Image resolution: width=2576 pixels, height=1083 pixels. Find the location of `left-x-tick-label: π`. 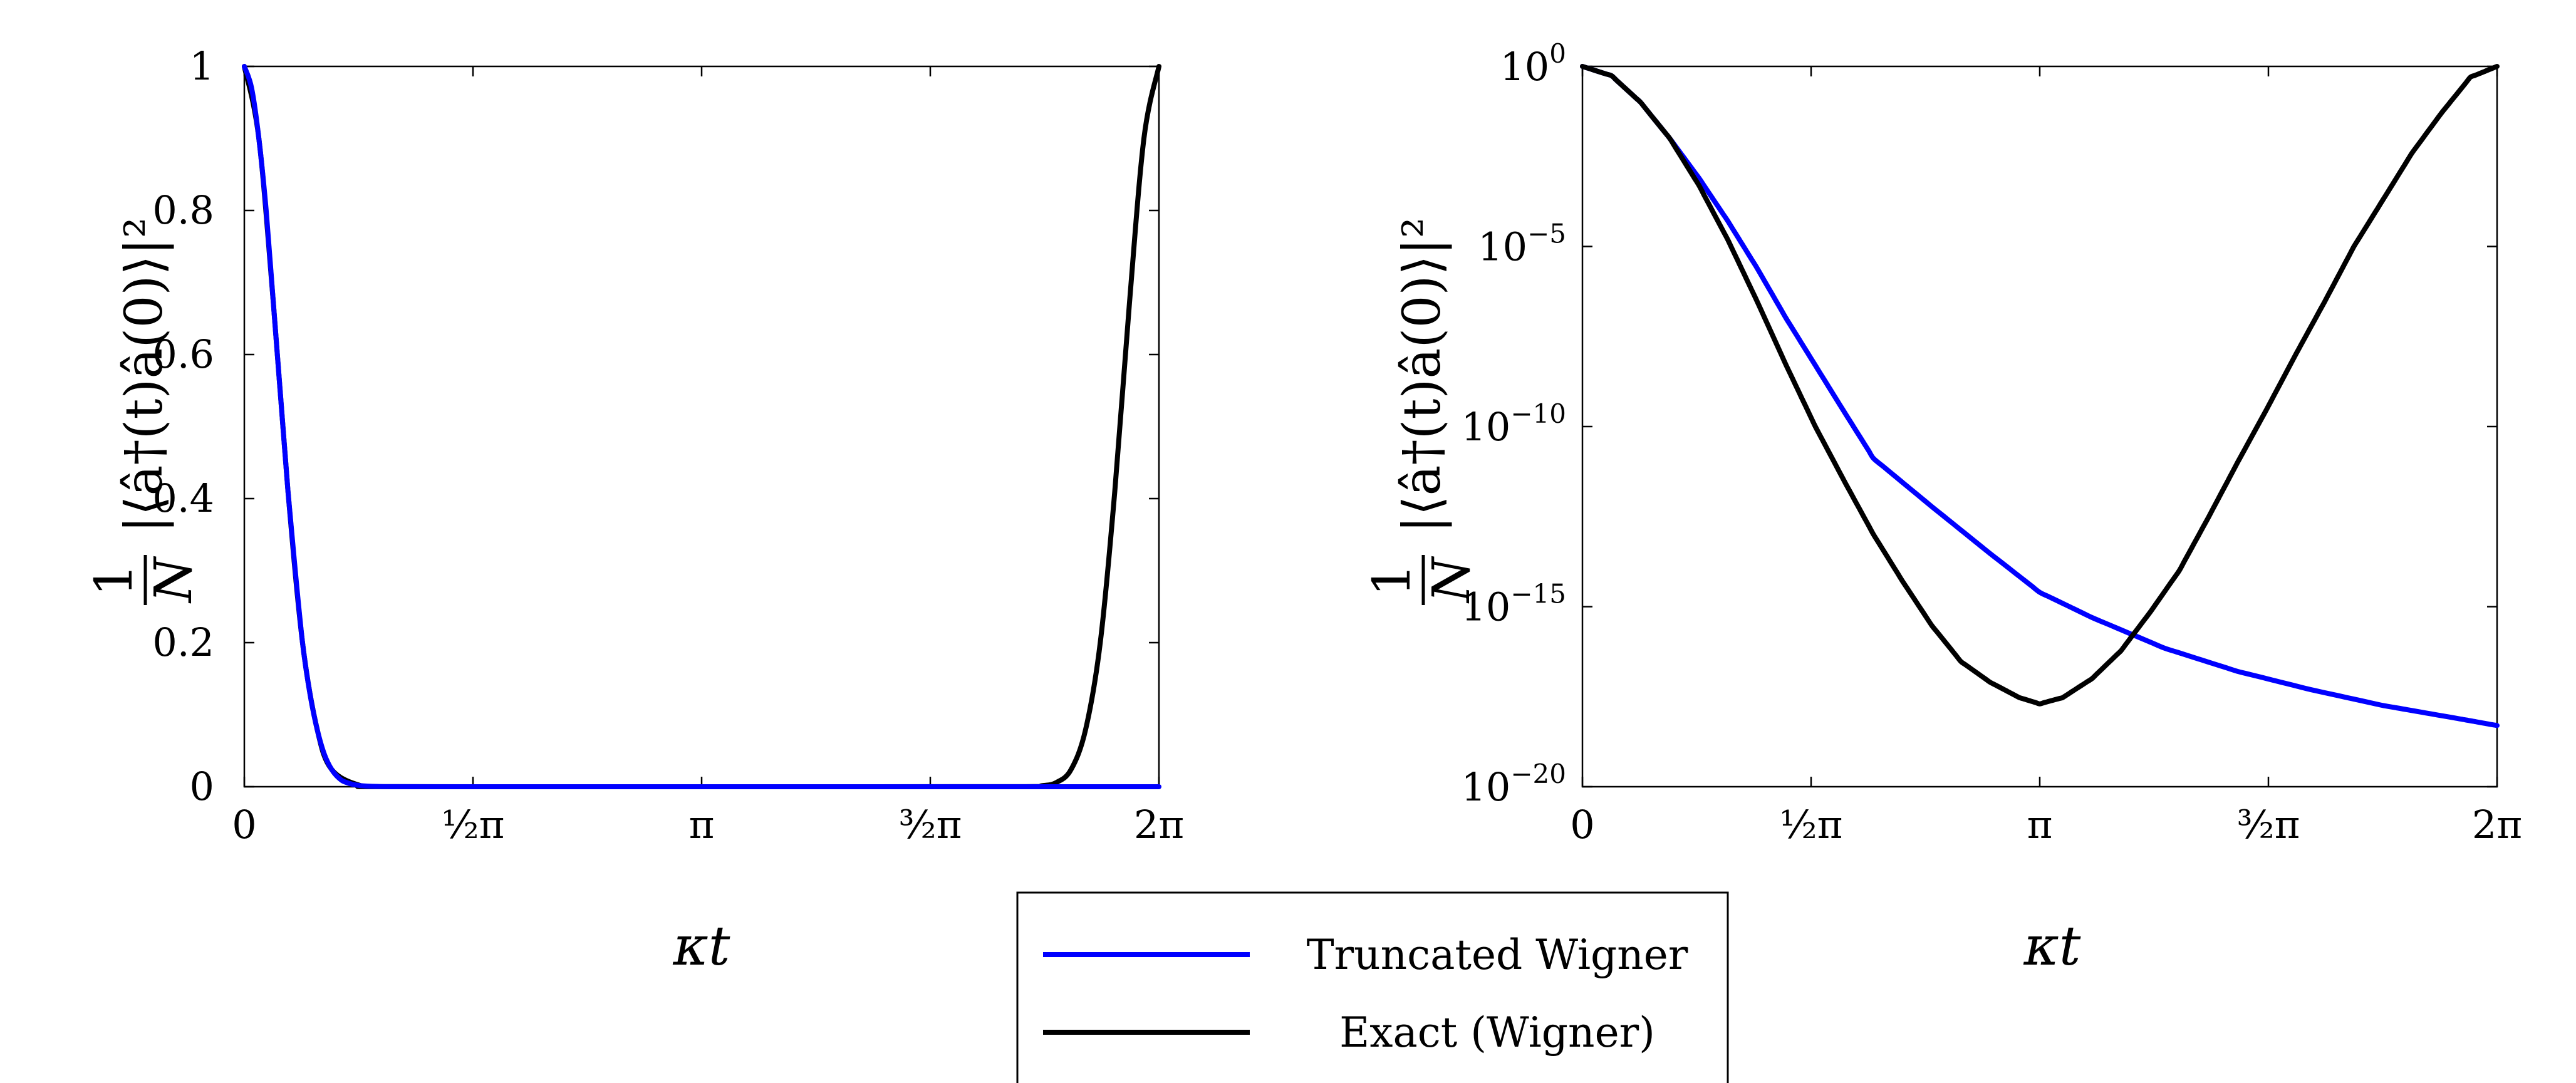

left-x-tick-label: π is located at coordinates (702, 824).